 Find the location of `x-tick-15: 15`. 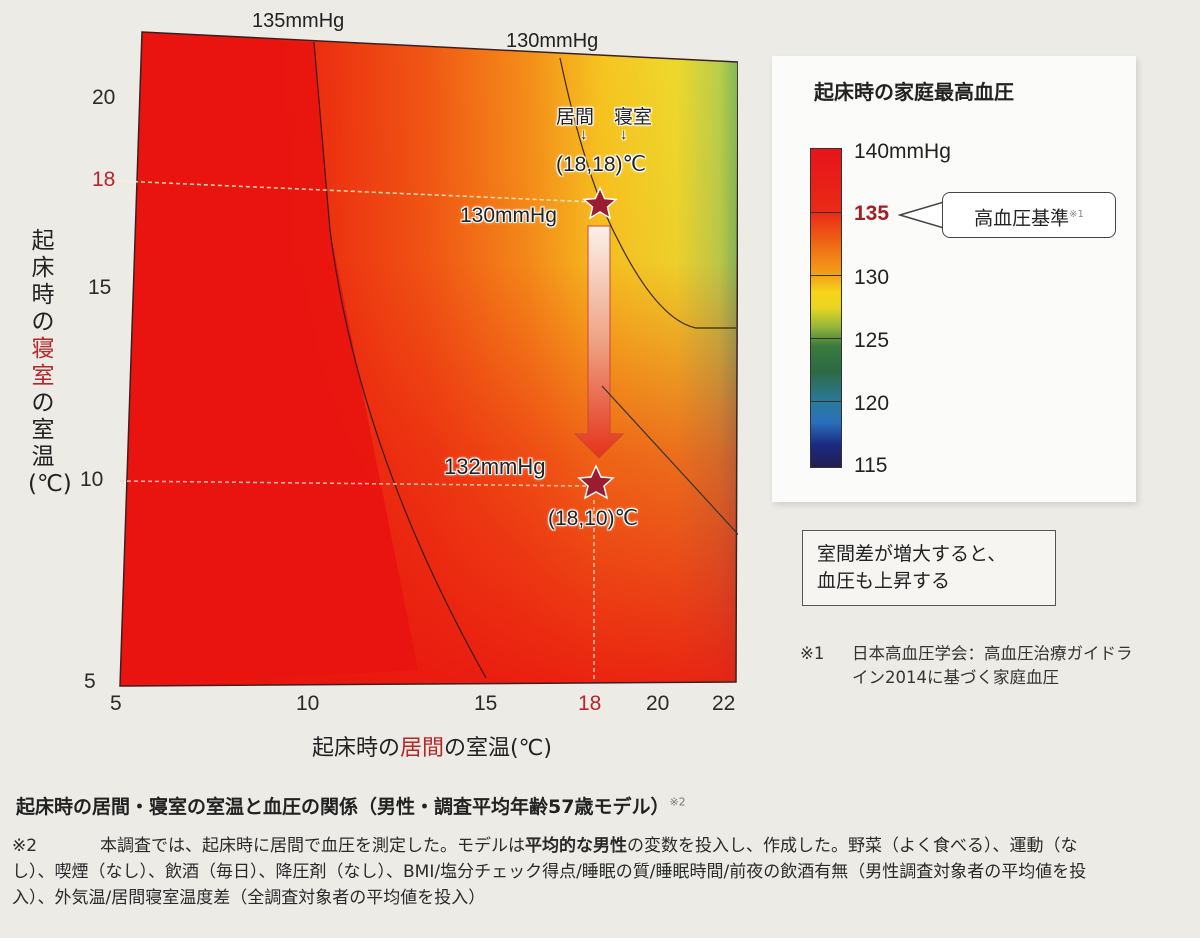

x-tick-15: 15 is located at coordinates (486, 703).